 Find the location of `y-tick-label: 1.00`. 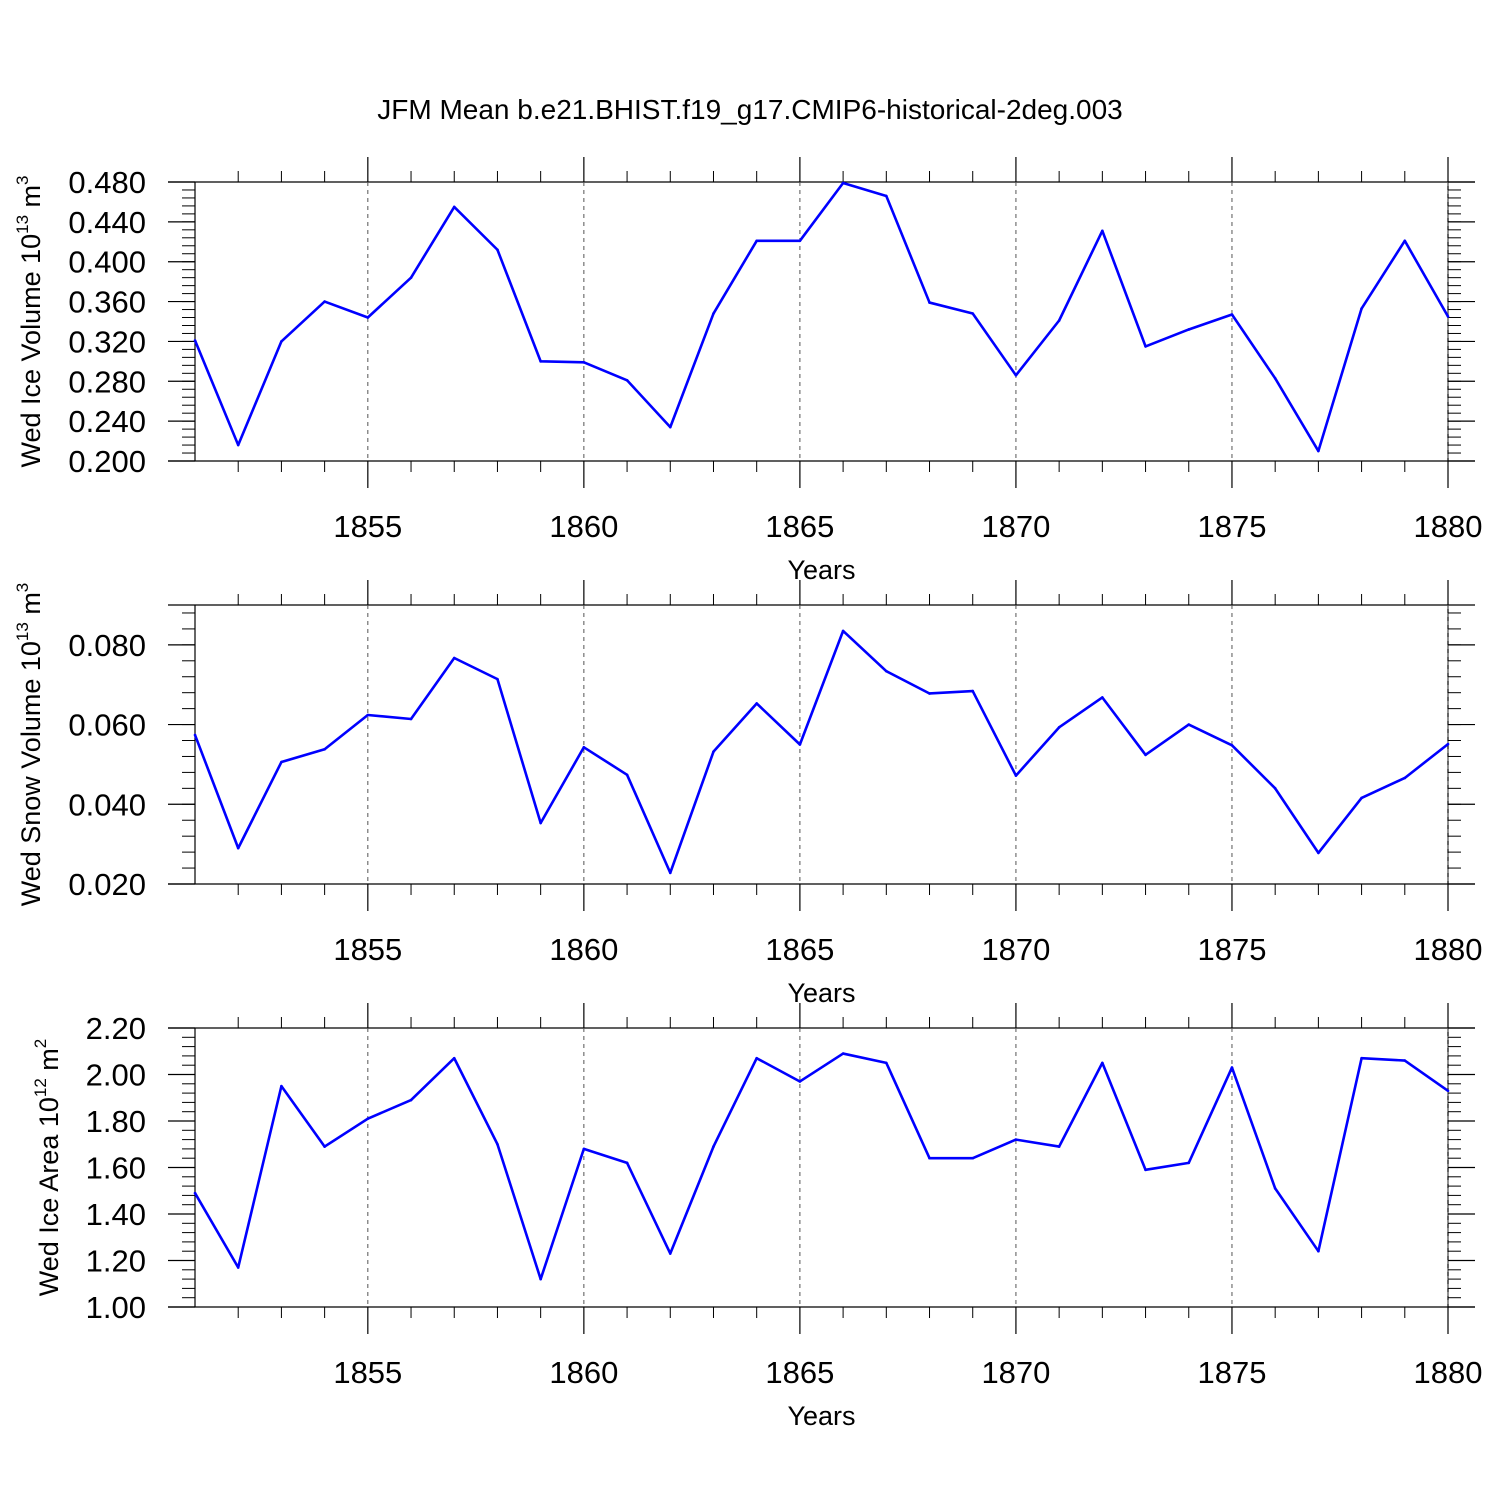

y-tick-label: 1.00 is located at coordinates (116, 1307).